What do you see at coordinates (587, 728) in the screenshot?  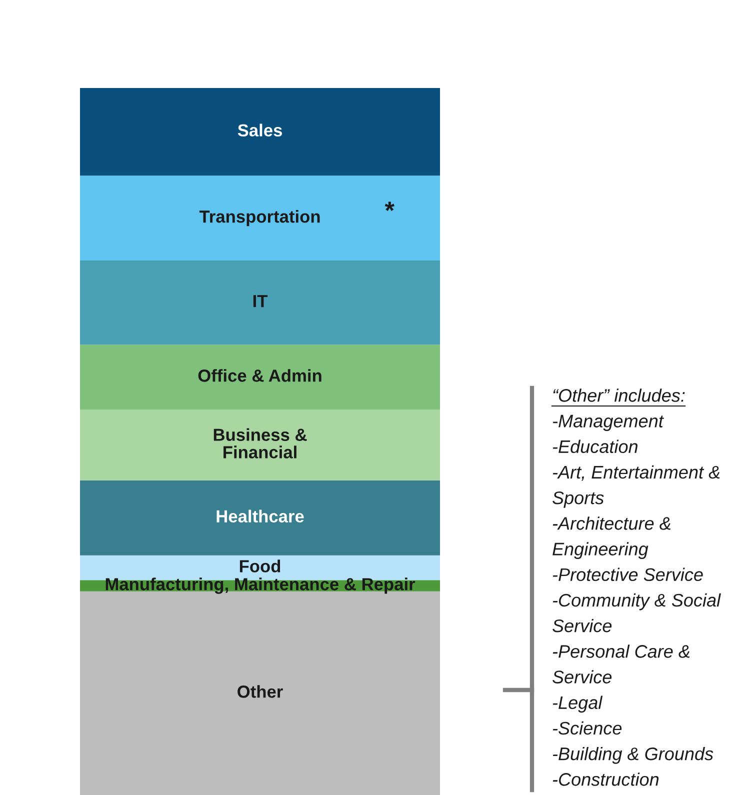 I see `text: -Science` at bounding box center [587, 728].